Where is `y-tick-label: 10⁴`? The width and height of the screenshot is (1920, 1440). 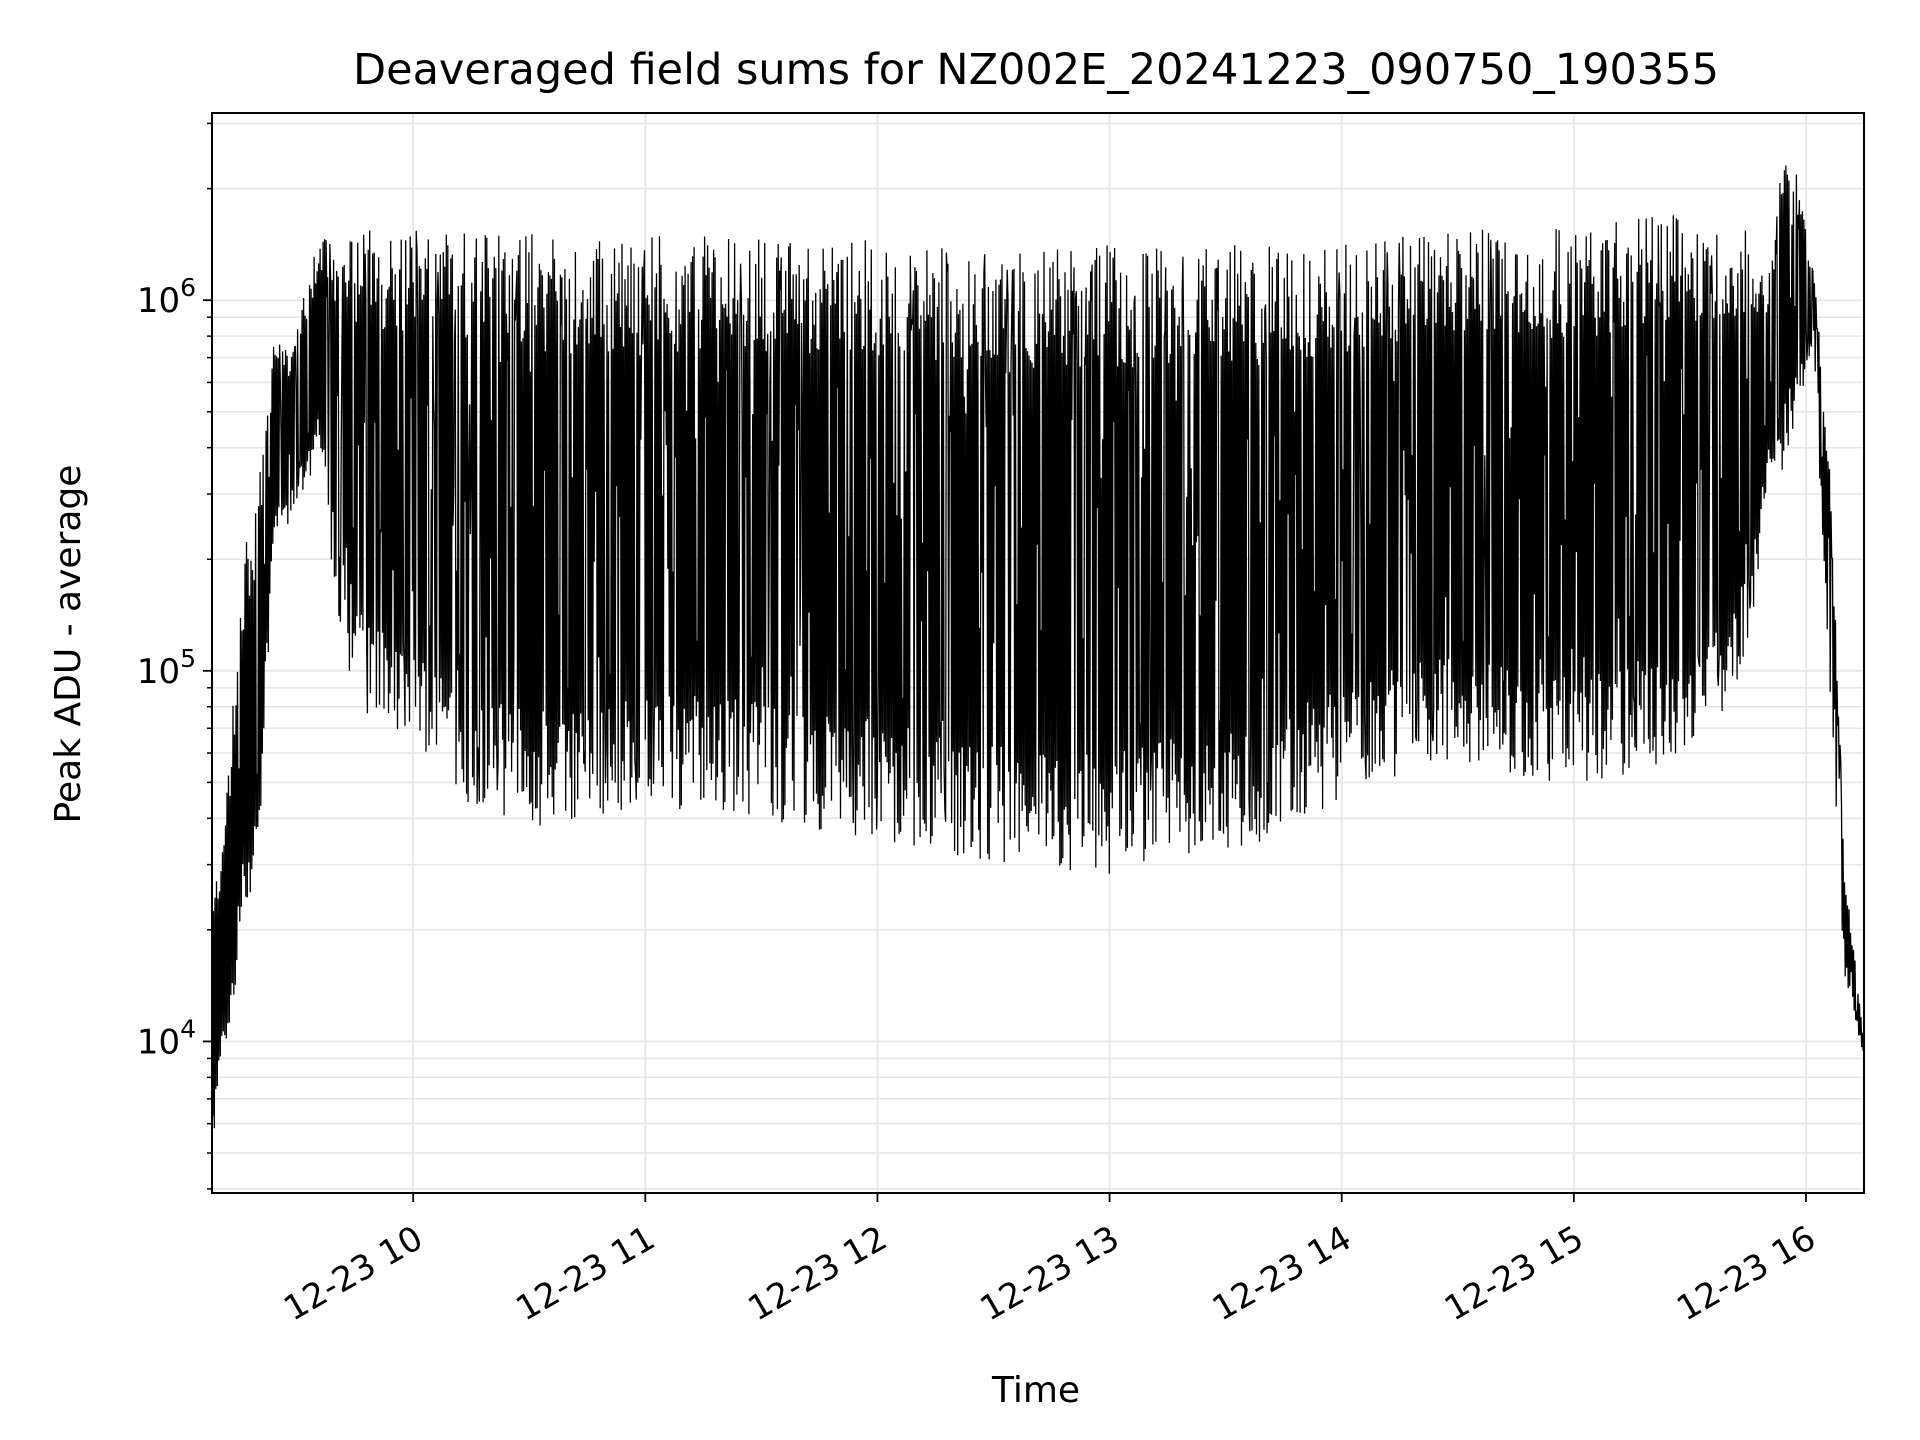
y-tick-label: 10⁴ is located at coordinates (166, 1038).